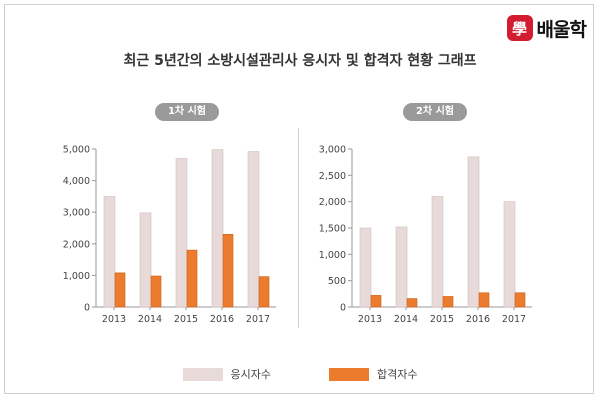 The height and width of the screenshot is (400, 600). What do you see at coordinates (397, 374) in the screenshot?
I see `legend-label-passers: 합격자수` at bounding box center [397, 374].